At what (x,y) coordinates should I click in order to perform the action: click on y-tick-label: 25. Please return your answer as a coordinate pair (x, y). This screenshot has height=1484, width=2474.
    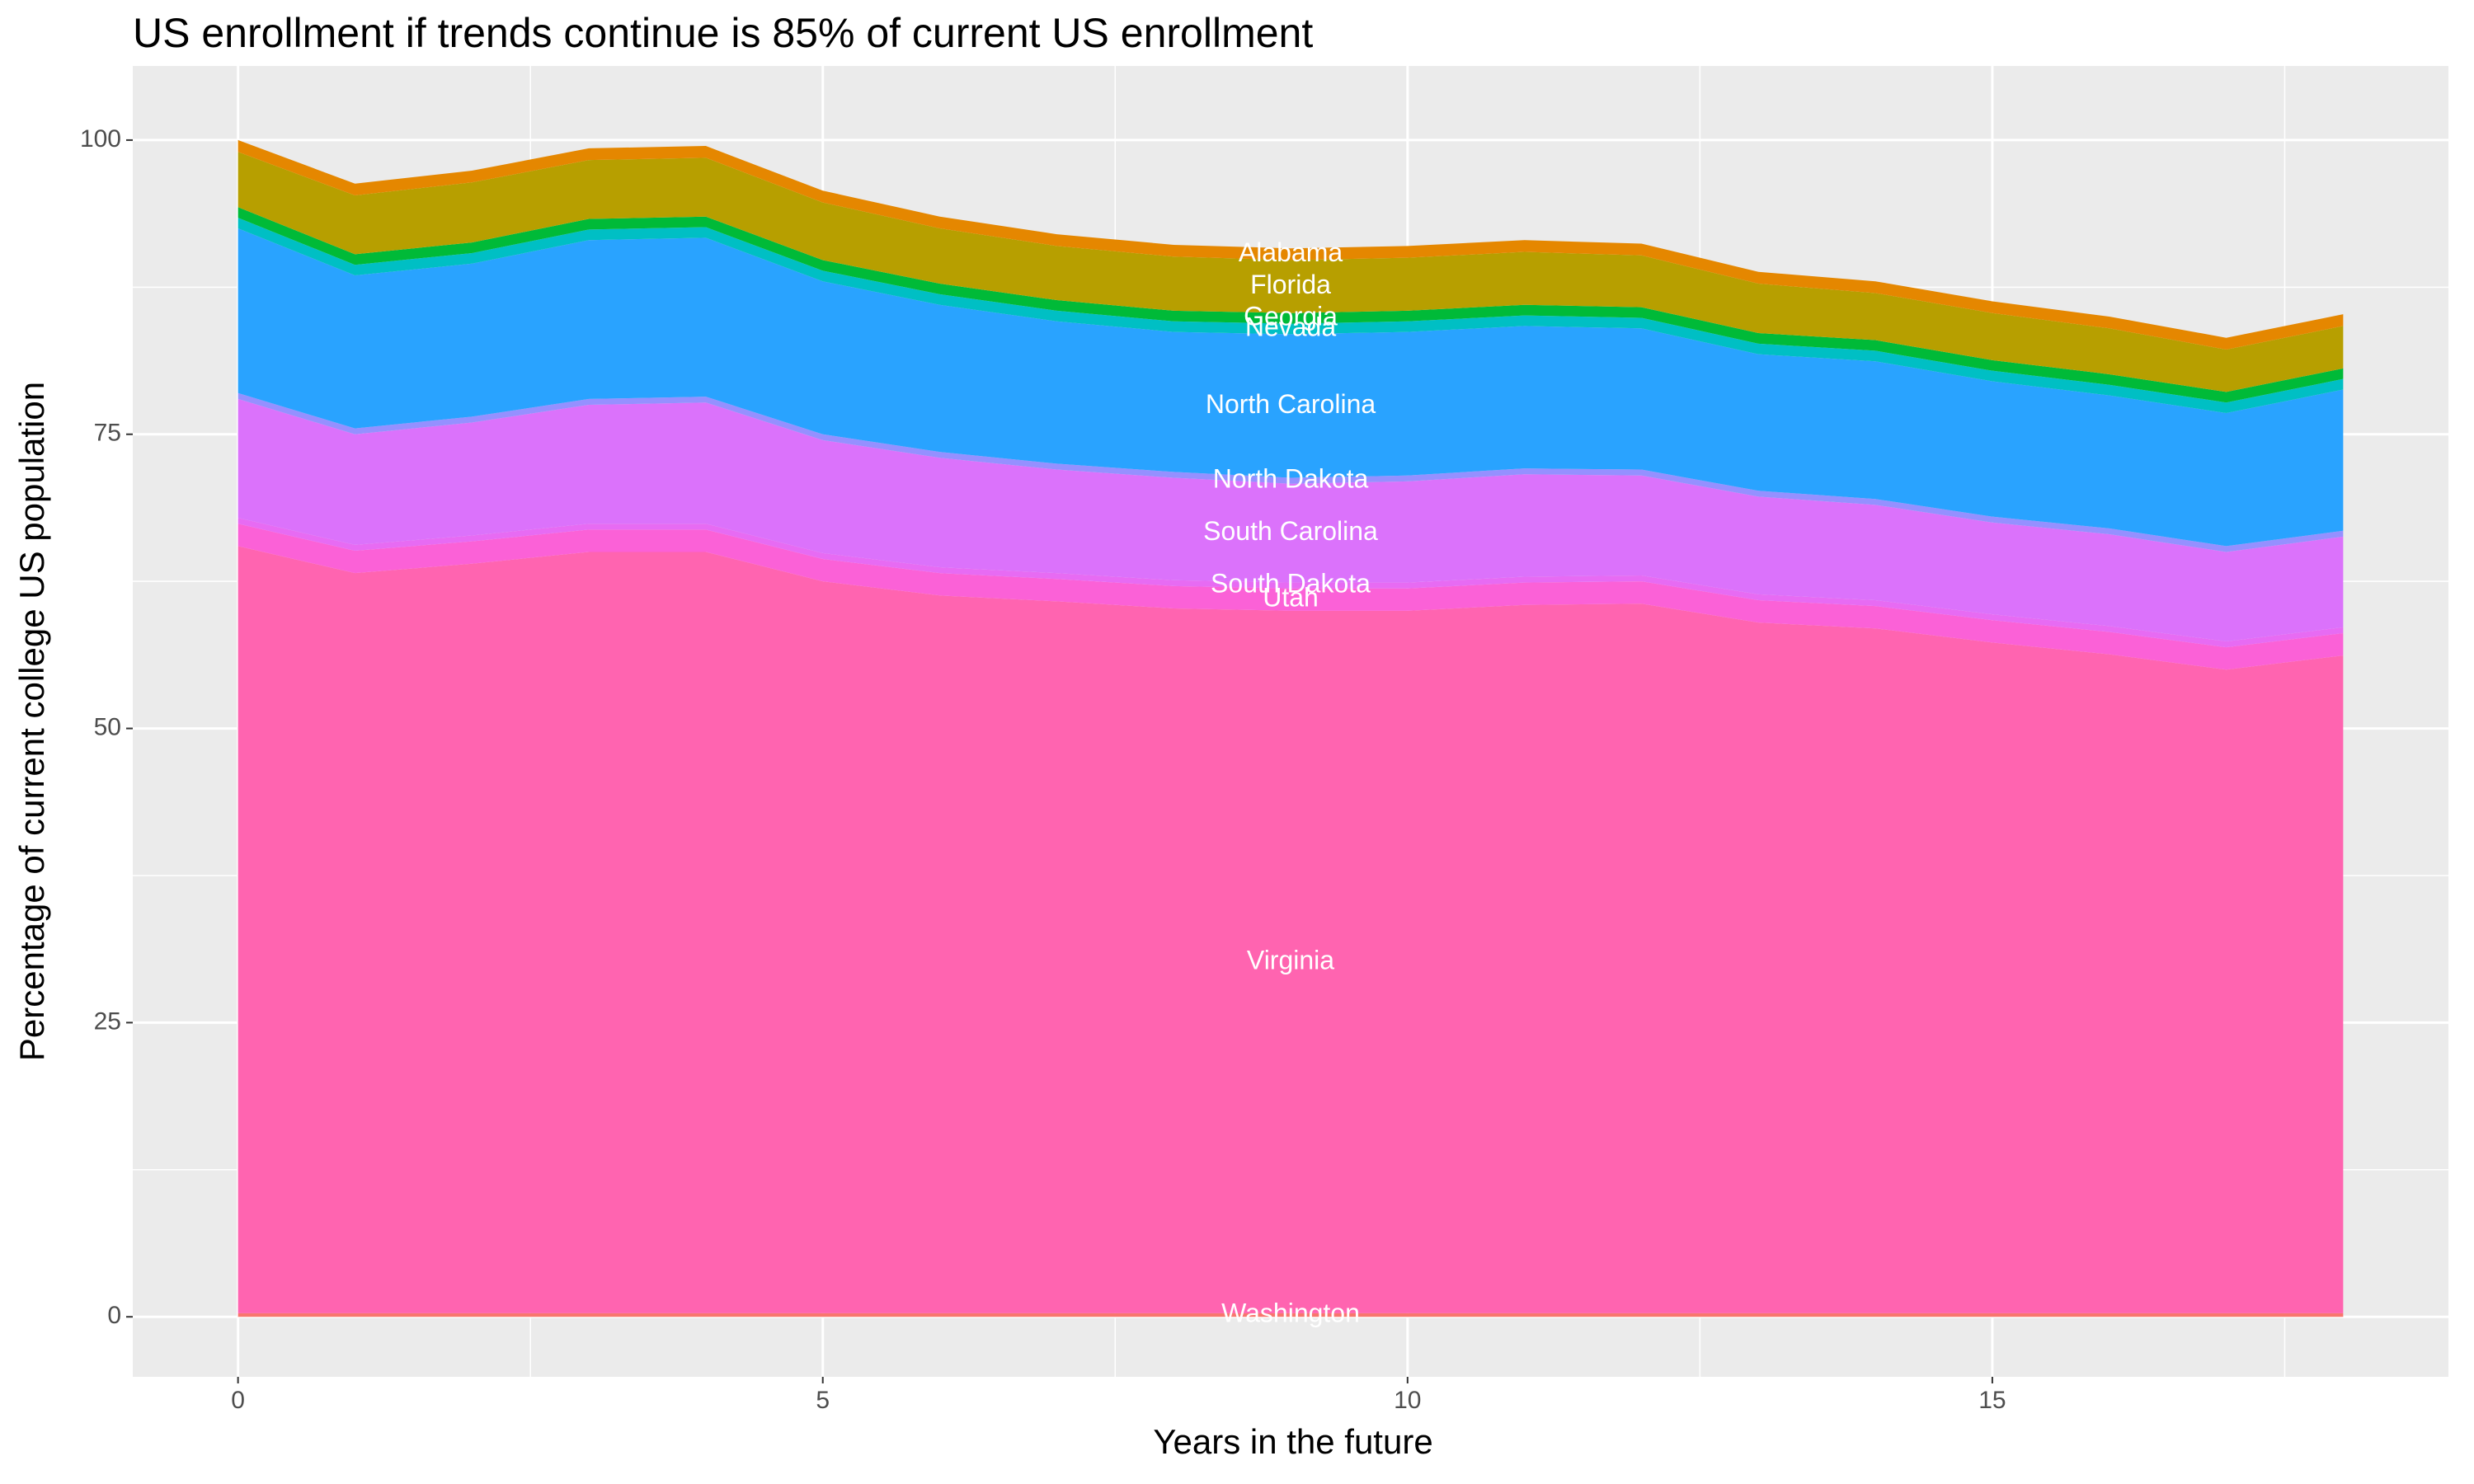
    Looking at the image, I should click on (107, 1021).